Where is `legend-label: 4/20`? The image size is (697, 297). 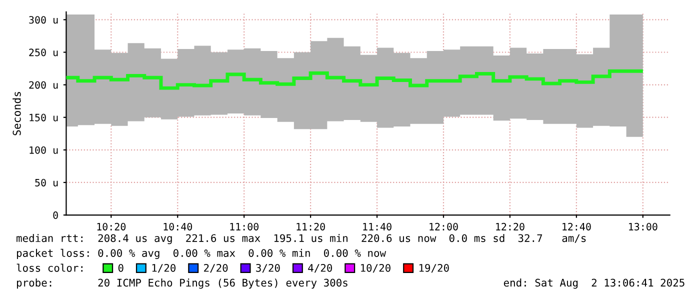 legend-label: 4/20 is located at coordinates (320, 268).